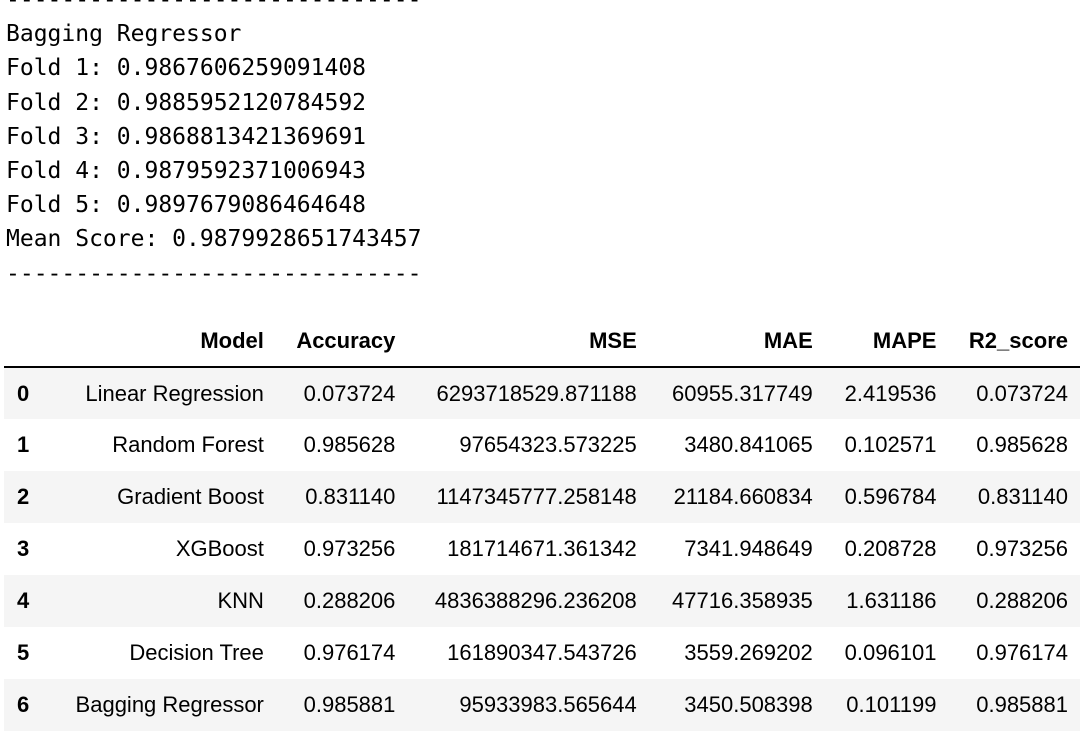 The image size is (1088, 736). I want to click on cell-mse: 161890347.543726, so click(542, 652).